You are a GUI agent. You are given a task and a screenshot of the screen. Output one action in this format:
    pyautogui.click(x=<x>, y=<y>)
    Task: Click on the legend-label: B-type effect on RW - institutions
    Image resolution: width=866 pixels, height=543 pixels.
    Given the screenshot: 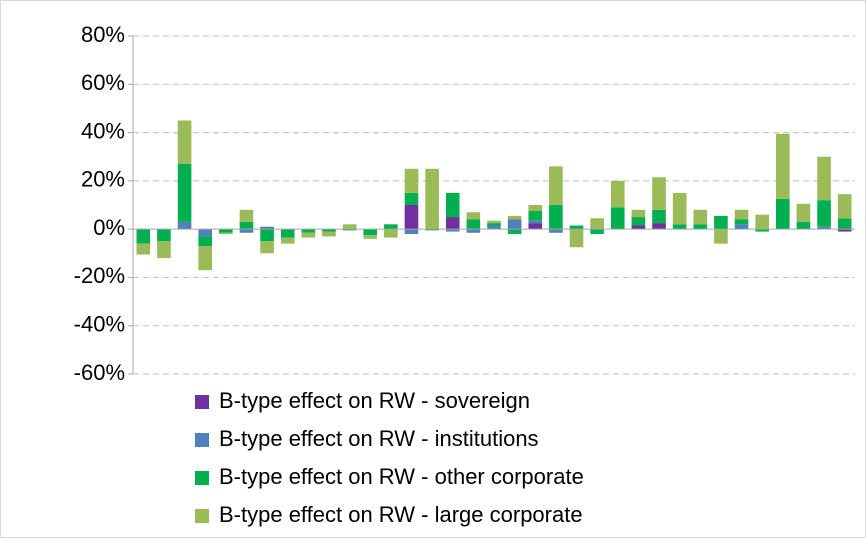 What is the action you would take?
    pyautogui.click(x=379, y=438)
    